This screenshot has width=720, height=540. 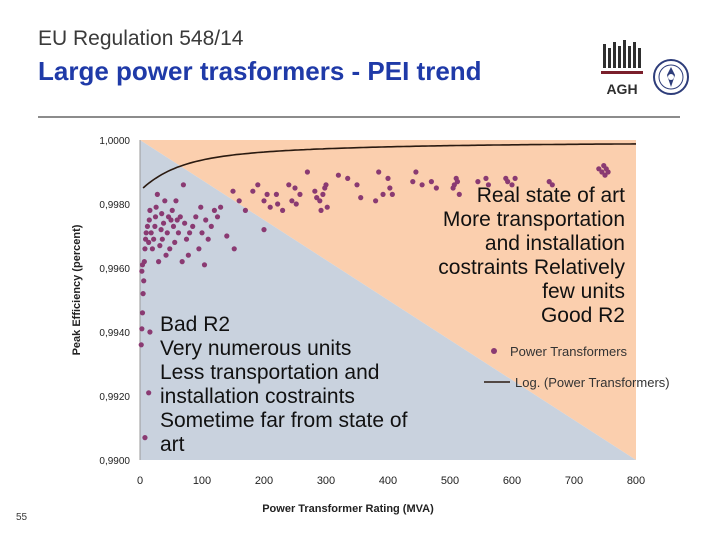 What do you see at coordinates (512, 481) in the screenshot?
I see `x-tick-label: 600` at bounding box center [512, 481].